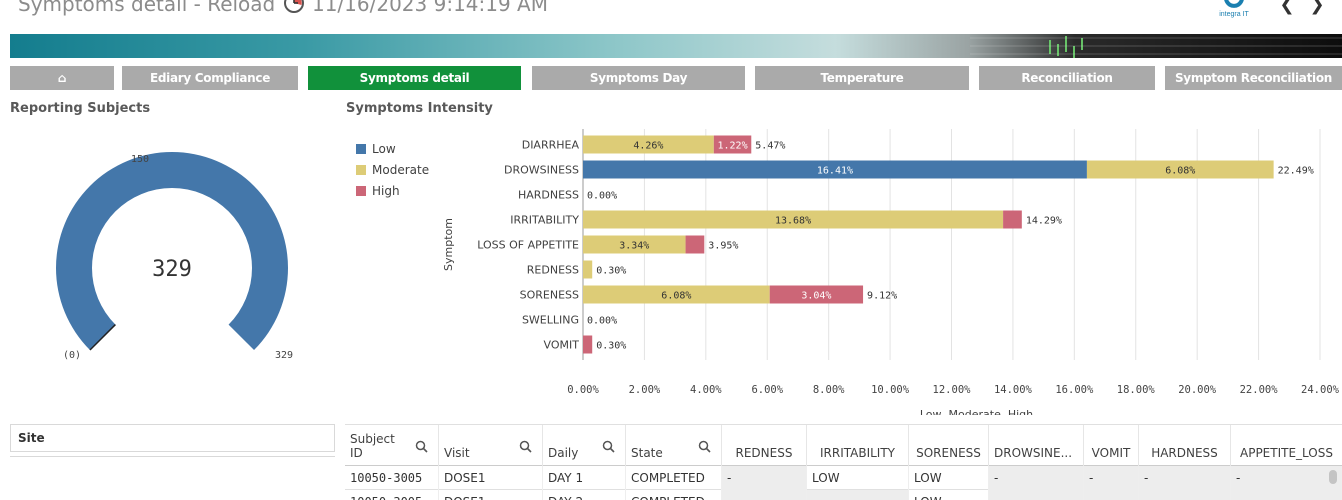  What do you see at coordinates (1136, 390) in the screenshot?
I see `x-tick-label: 18.00%` at bounding box center [1136, 390].